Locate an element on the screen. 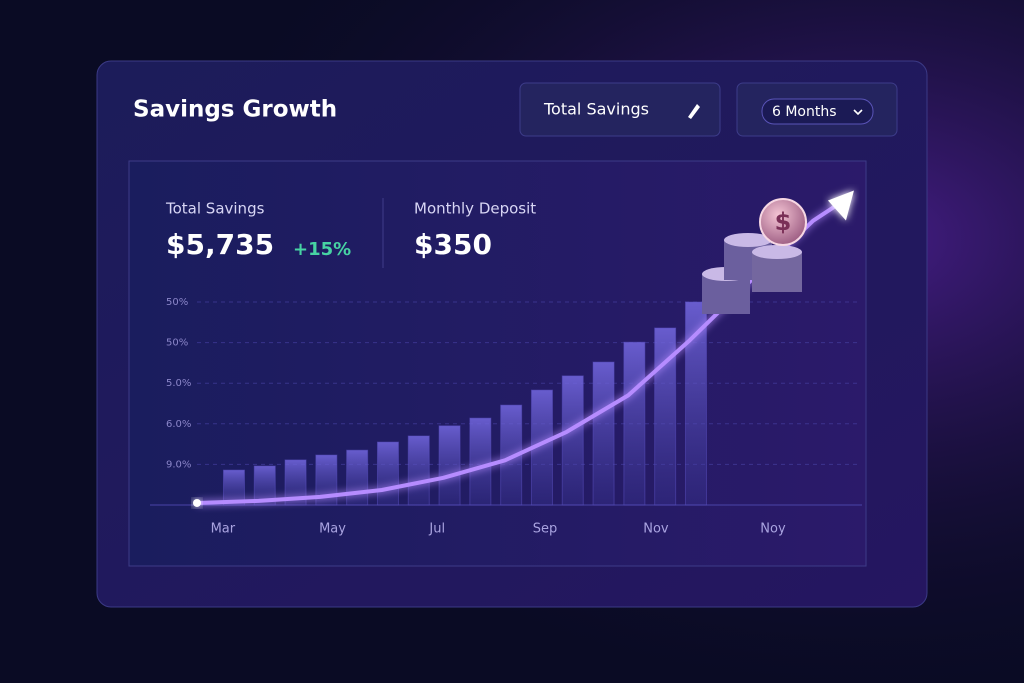 The height and width of the screenshot is (683, 1024). chevron is located at coordinates (858, 112).